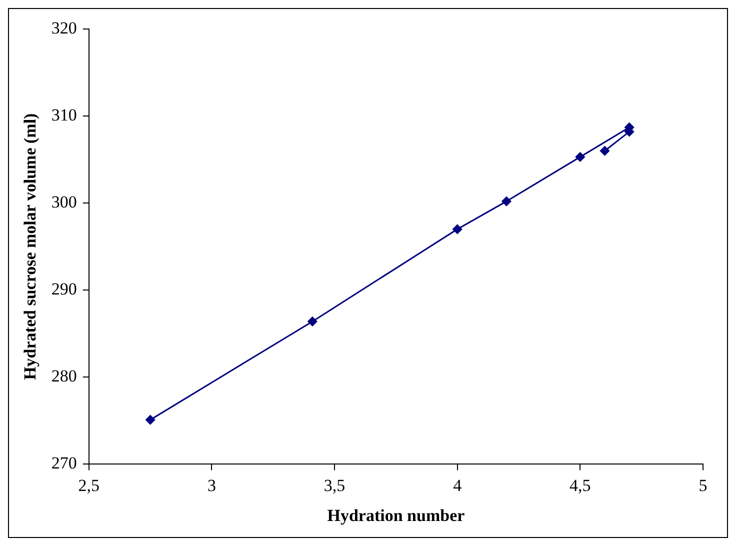 The height and width of the screenshot is (548, 738). What do you see at coordinates (396, 516) in the screenshot?
I see `x-axis-title: Hydration number` at bounding box center [396, 516].